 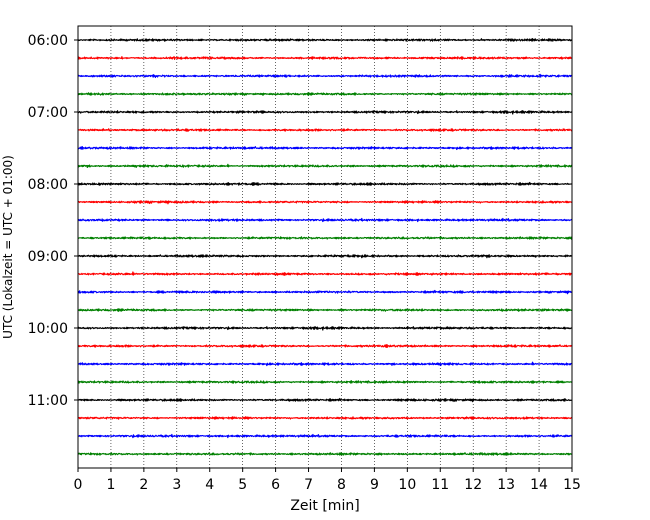 What do you see at coordinates (48, 257) in the screenshot?
I see `y-tick-label: 09:00` at bounding box center [48, 257].